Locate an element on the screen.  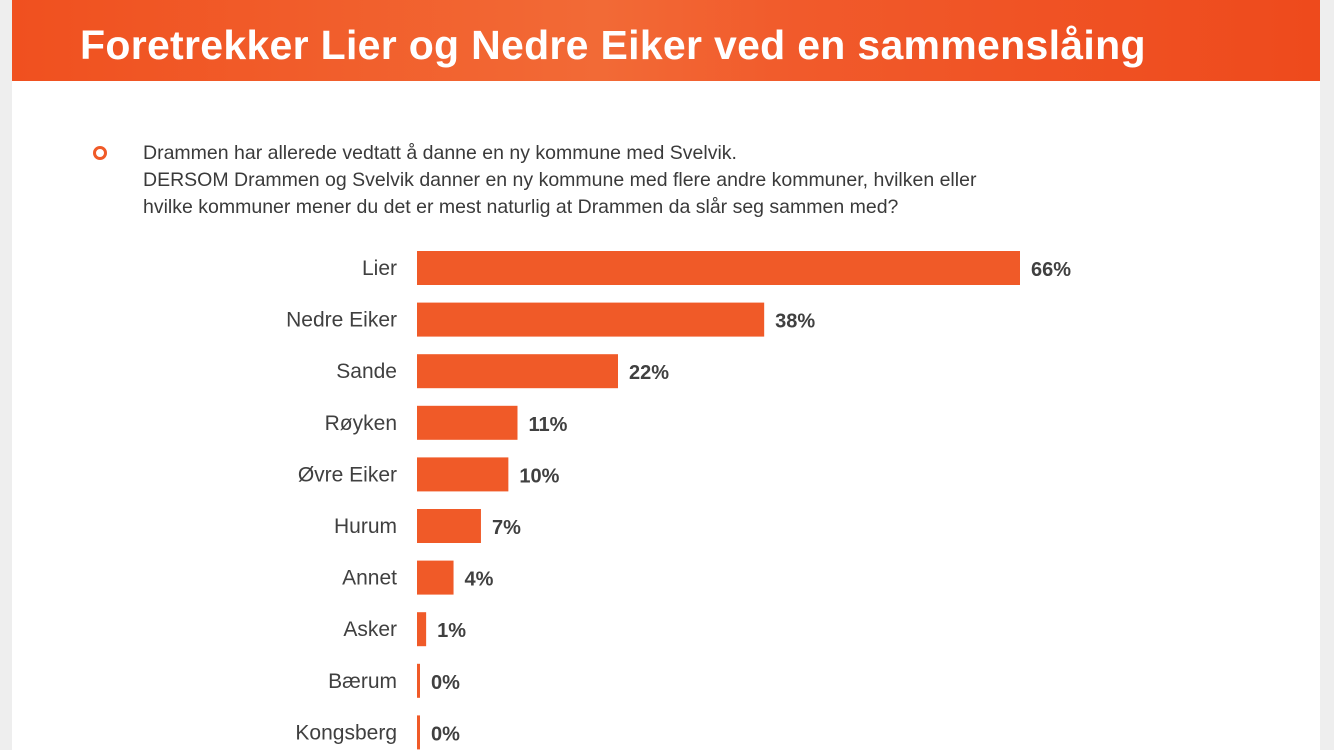
bar-asker is located at coordinates (422, 629).